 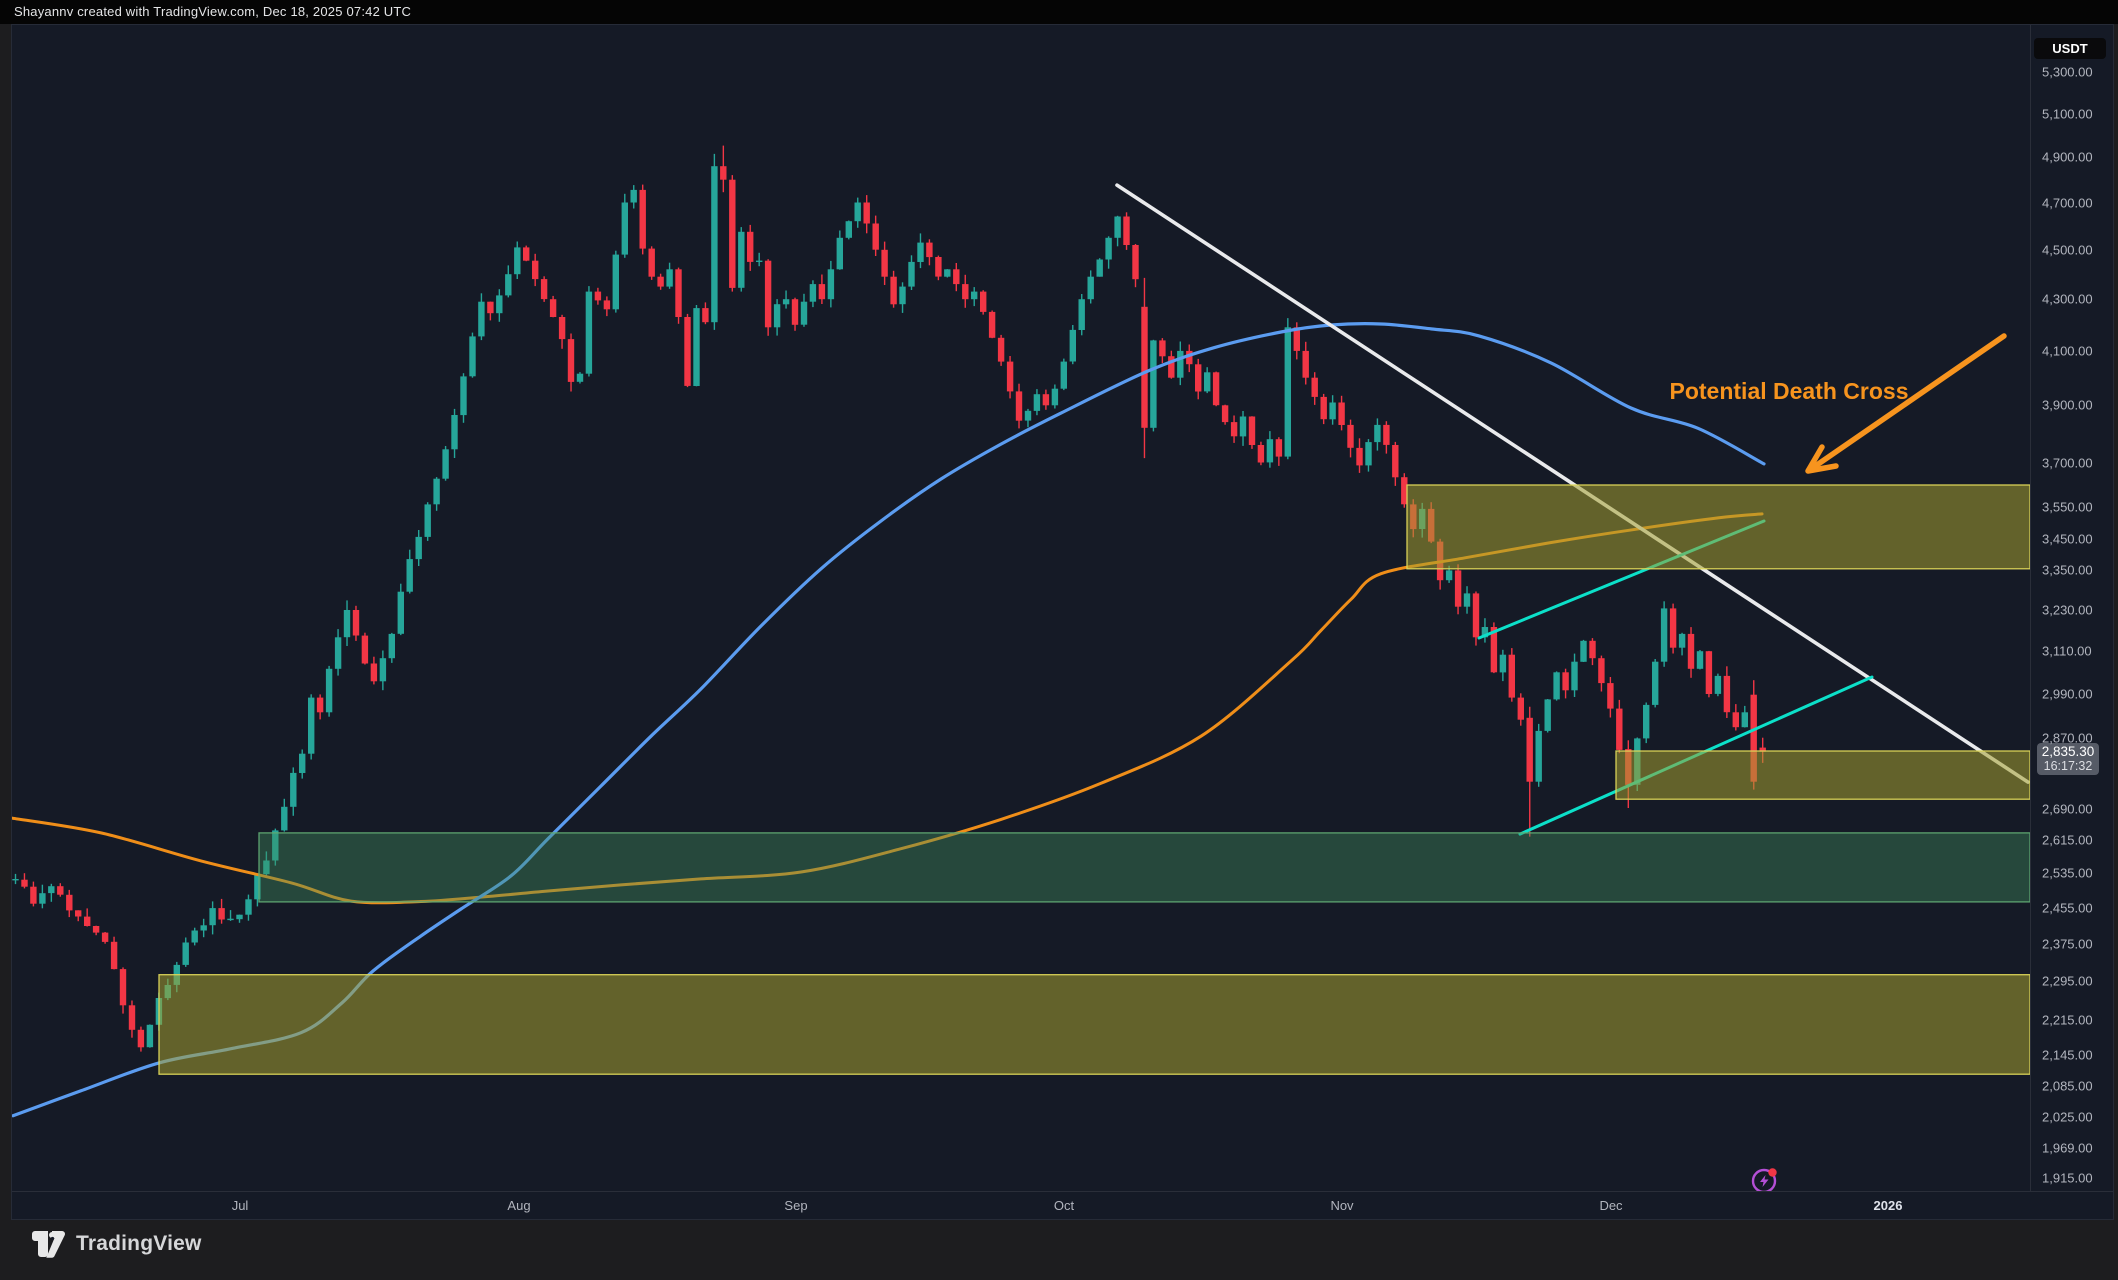 I want to click on time-tick-jul: Jul, so click(x=240, y=1205).